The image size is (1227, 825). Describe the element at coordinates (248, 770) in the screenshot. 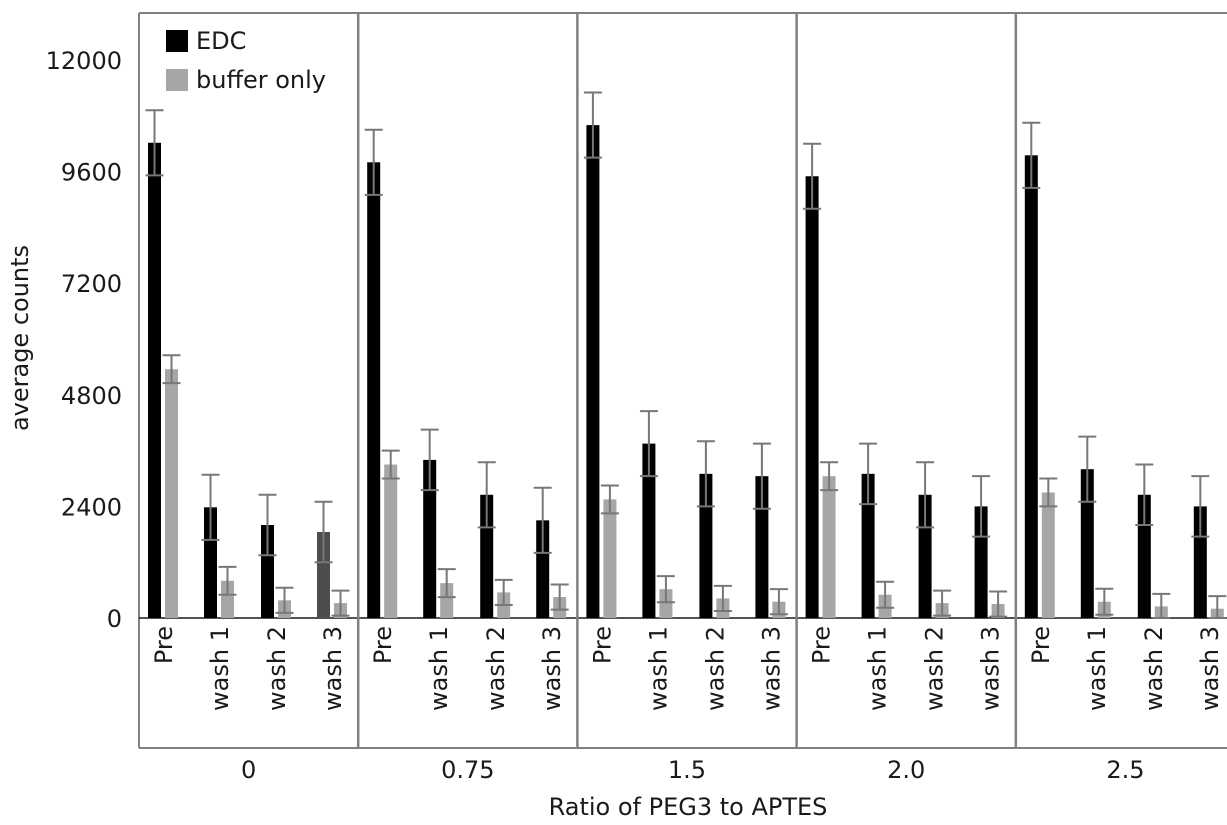

I see `group-label: 0` at that location.